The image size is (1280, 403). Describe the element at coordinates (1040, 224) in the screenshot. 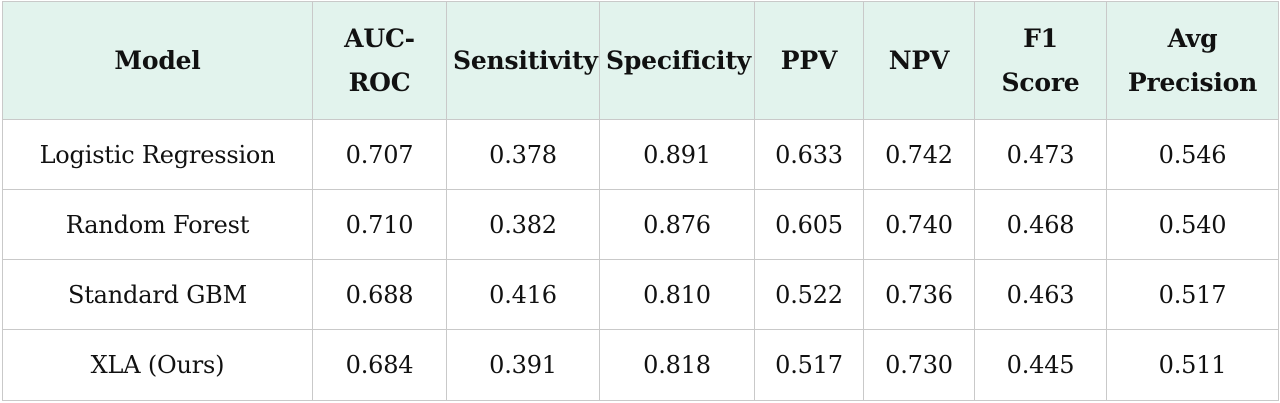

I see `cell-f1-score: 0.468` at that location.